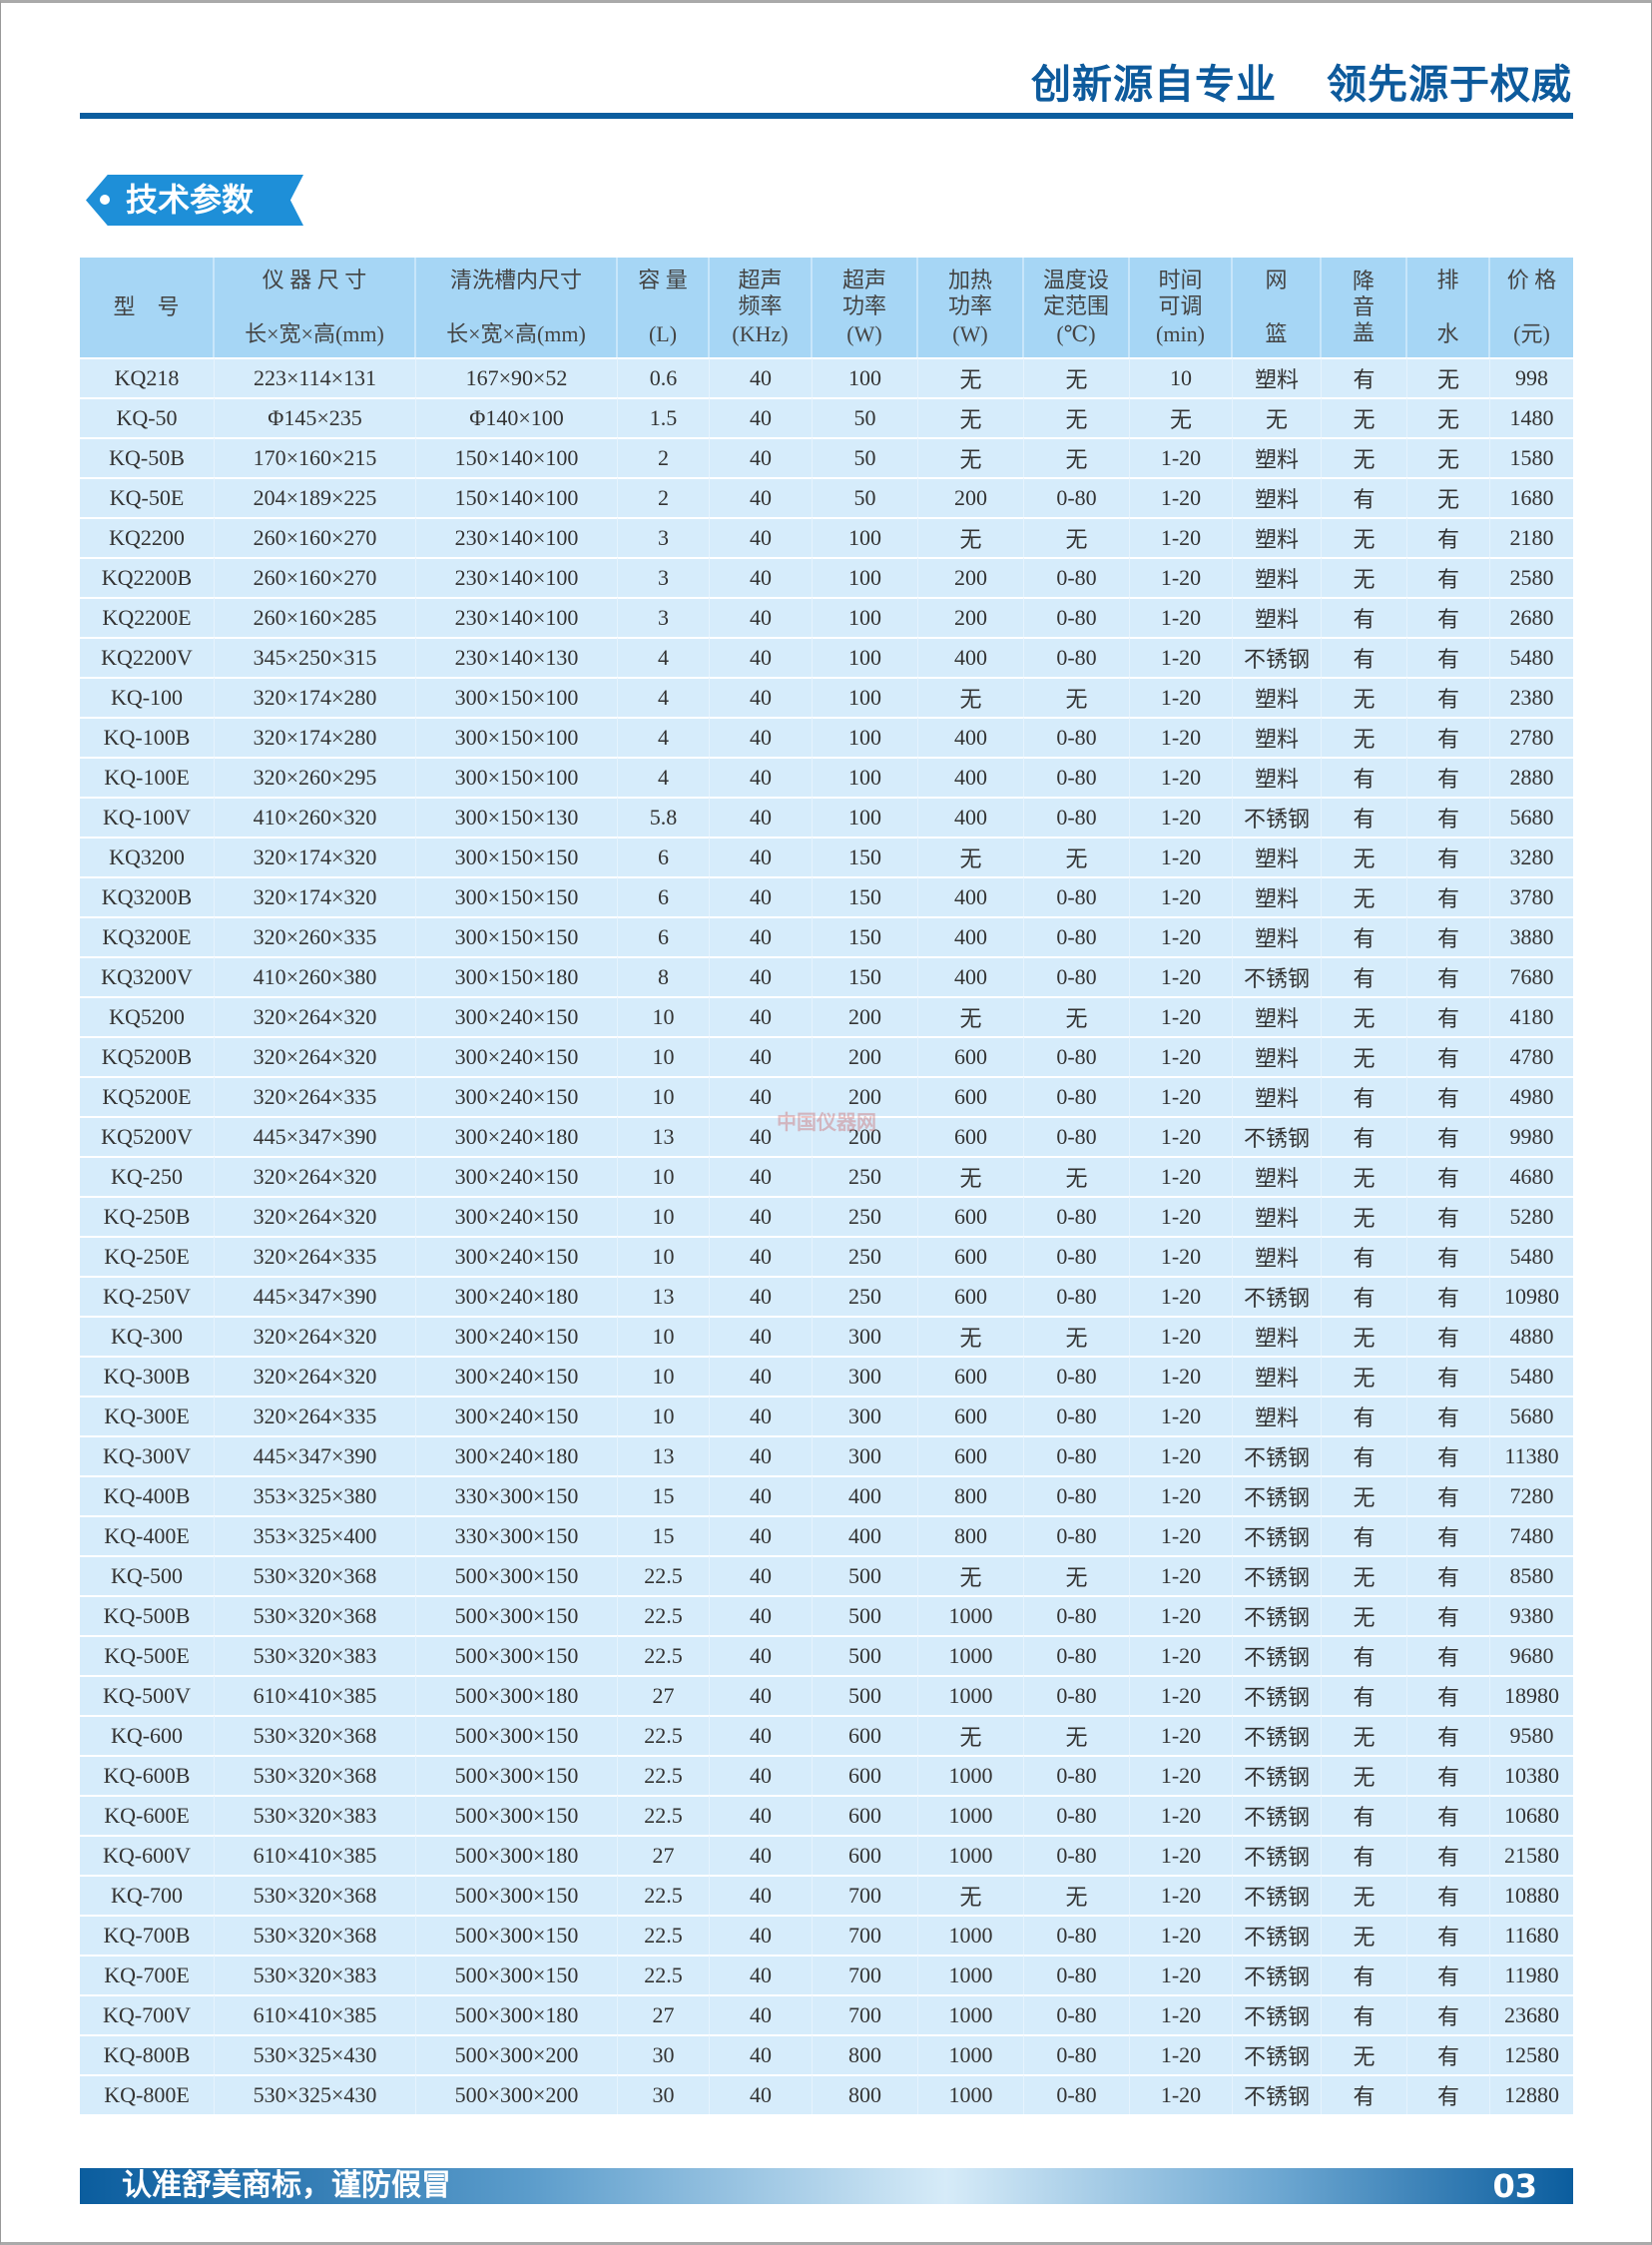 The image size is (1652, 2245). What do you see at coordinates (147, 1016) in the screenshot?
I see `table-cell: KQ5200` at bounding box center [147, 1016].